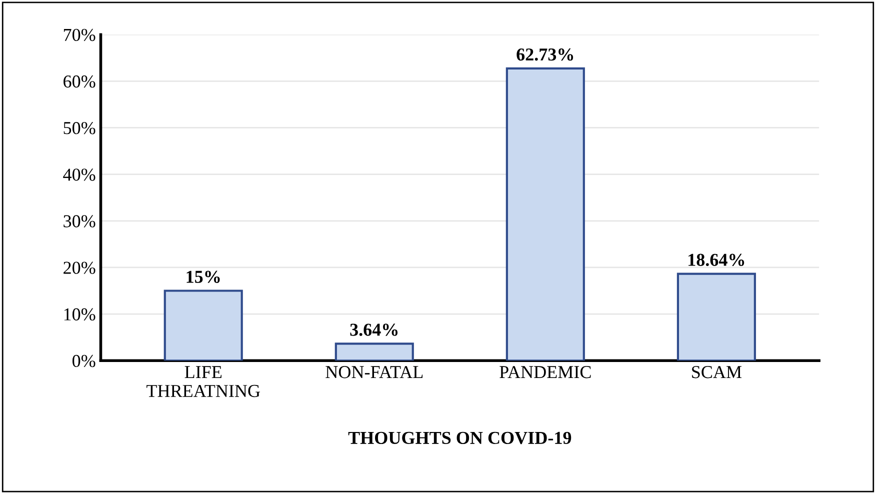  Describe the element at coordinates (460, 438) in the screenshot. I see `x-axis-title: THOUGHTS ON COVID-19` at that location.